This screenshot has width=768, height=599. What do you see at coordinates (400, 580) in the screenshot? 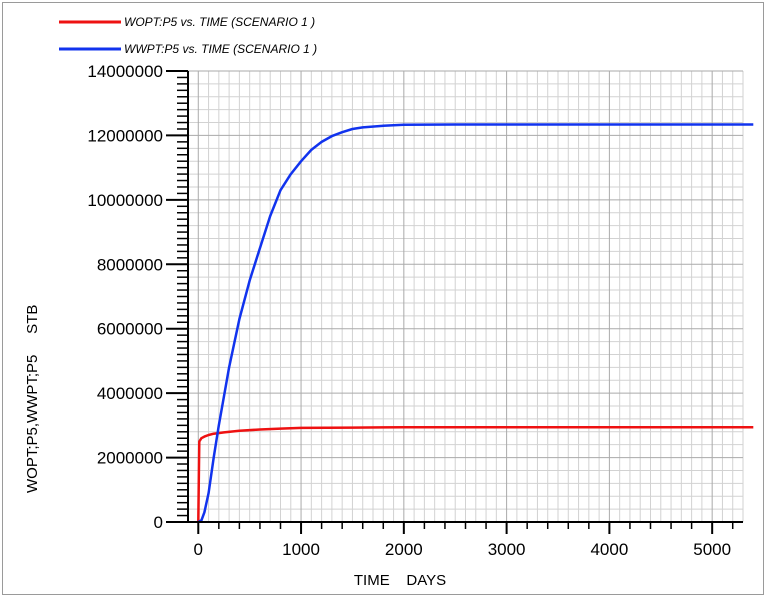
I see `x-axis-title: TIME DAYS` at bounding box center [400, 580].